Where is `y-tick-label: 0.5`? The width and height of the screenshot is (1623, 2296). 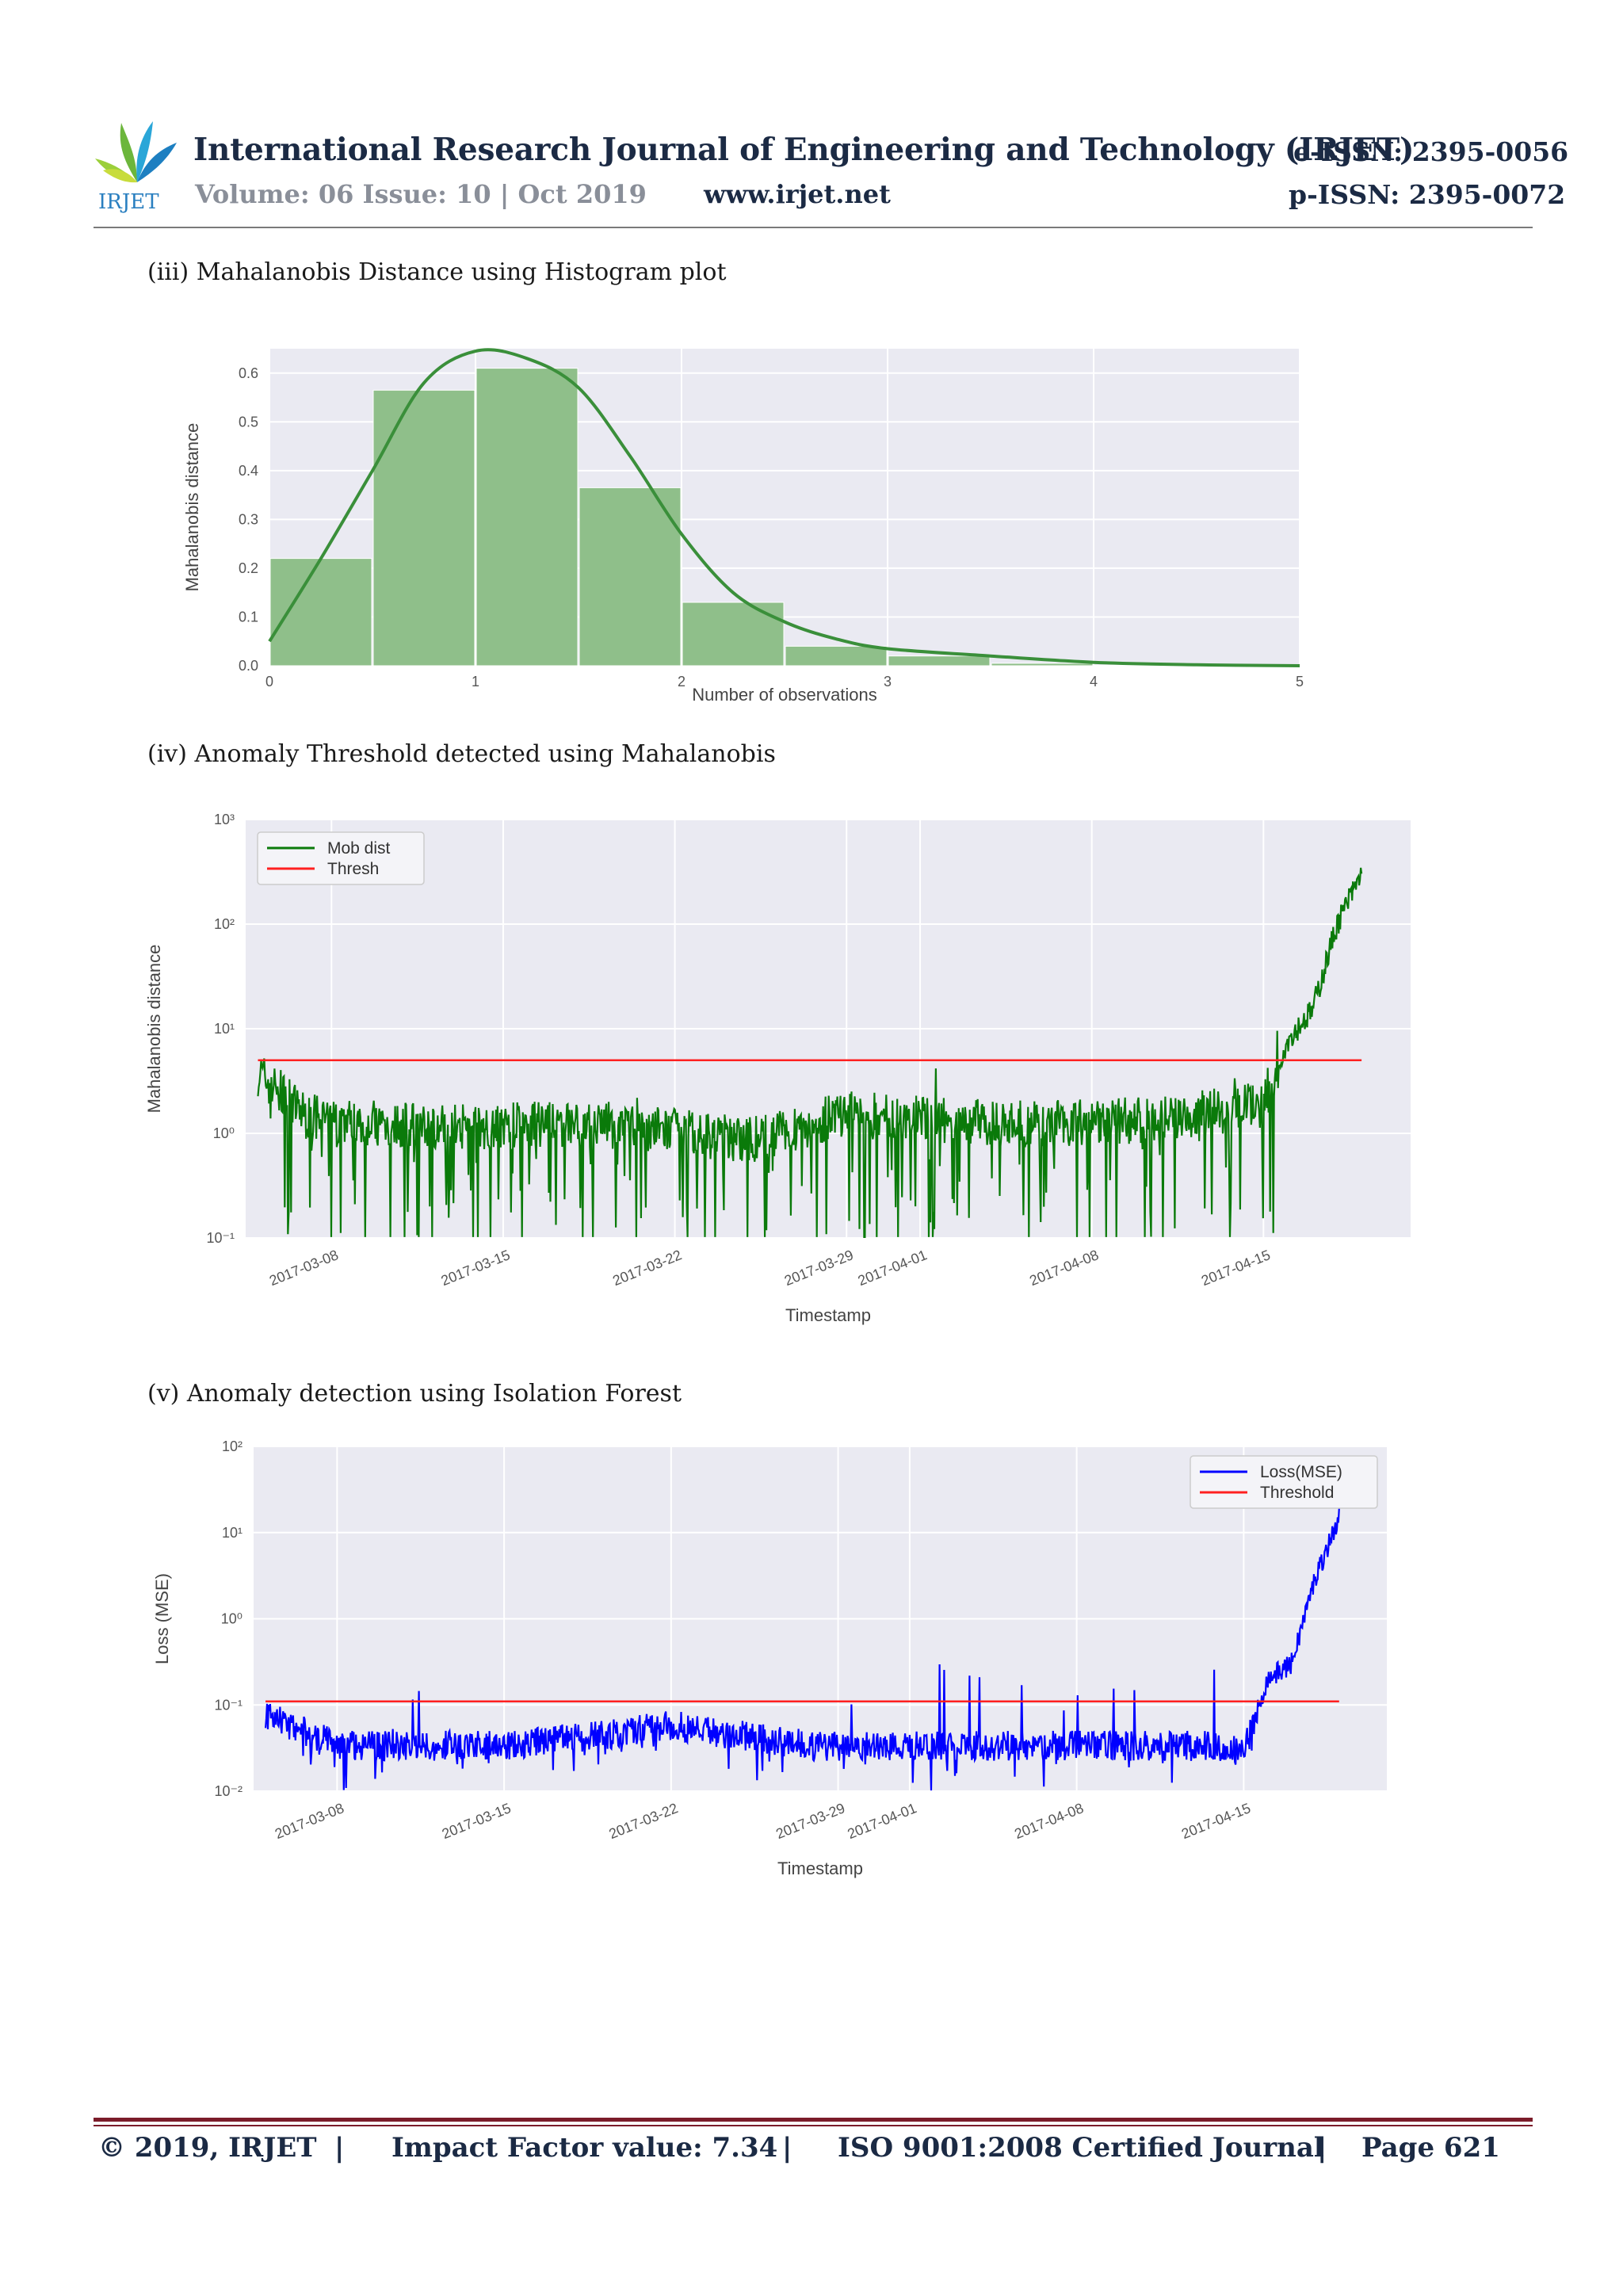
y-tick-label: 0.5 is located at coordinates (248, 422).